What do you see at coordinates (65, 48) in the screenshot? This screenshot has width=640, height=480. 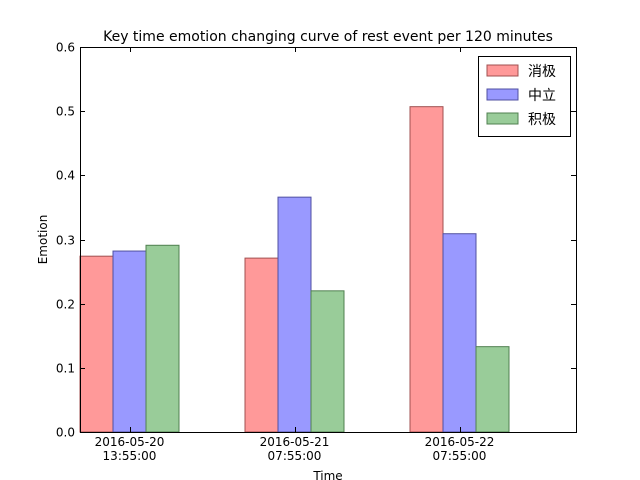 I see `y-tick-label: 0.6` at bounding box center [65, 48].